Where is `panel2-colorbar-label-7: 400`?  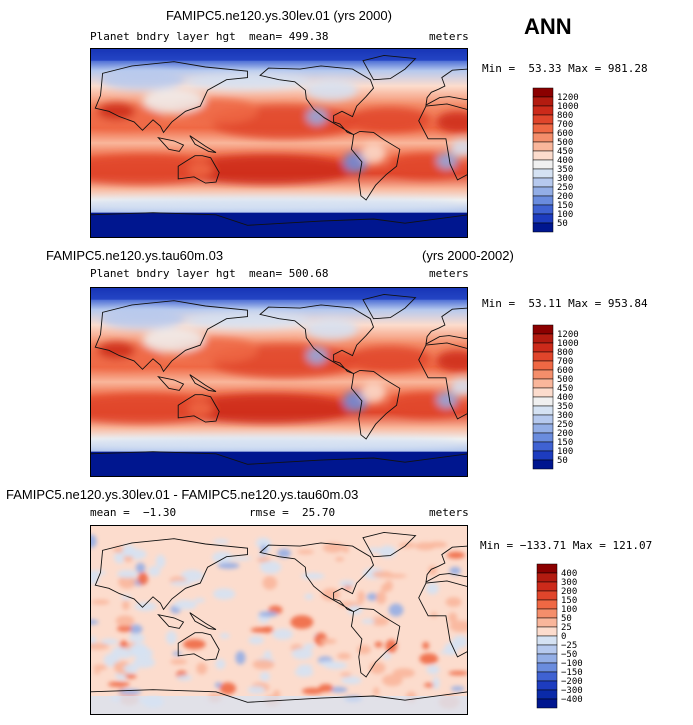 panel2-colorbar-label-7: 400 is located at coordinates (565, 398).